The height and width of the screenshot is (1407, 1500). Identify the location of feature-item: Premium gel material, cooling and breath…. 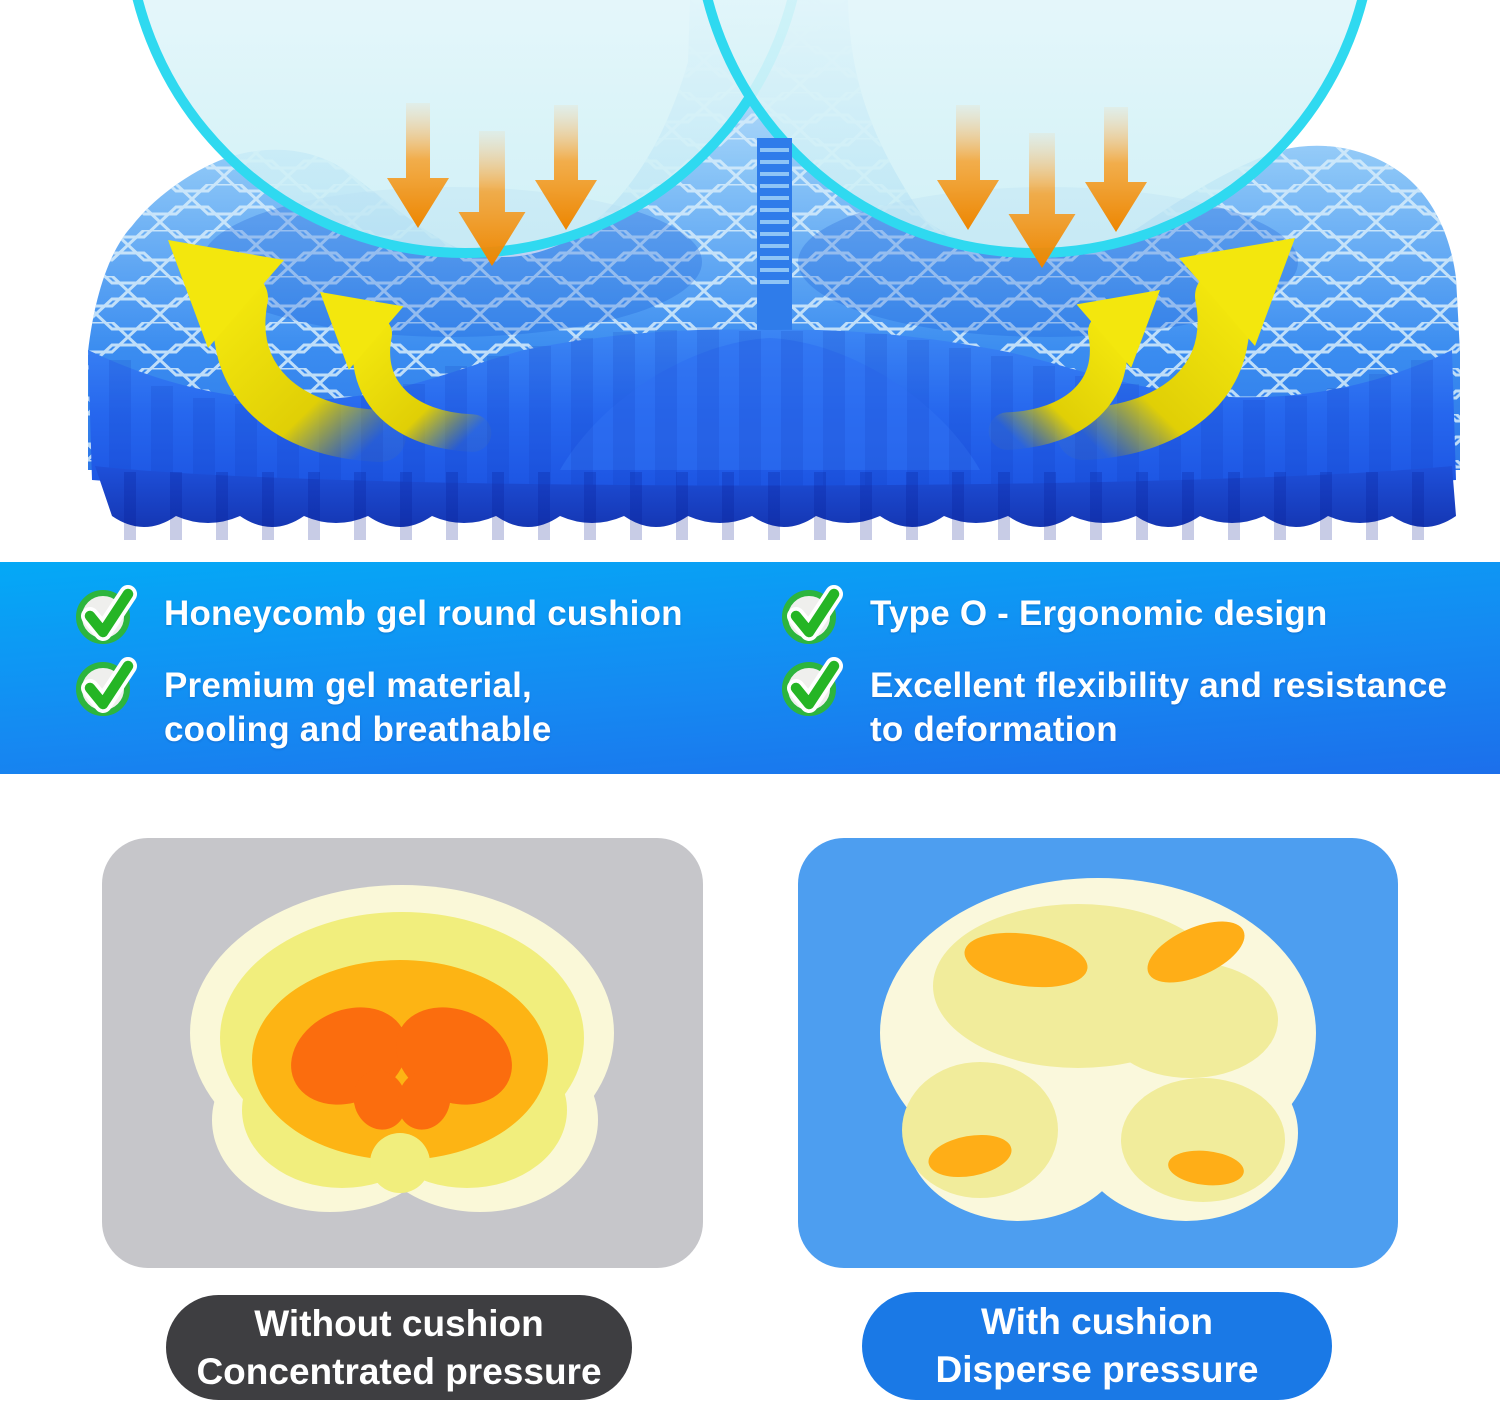
(421, 704).